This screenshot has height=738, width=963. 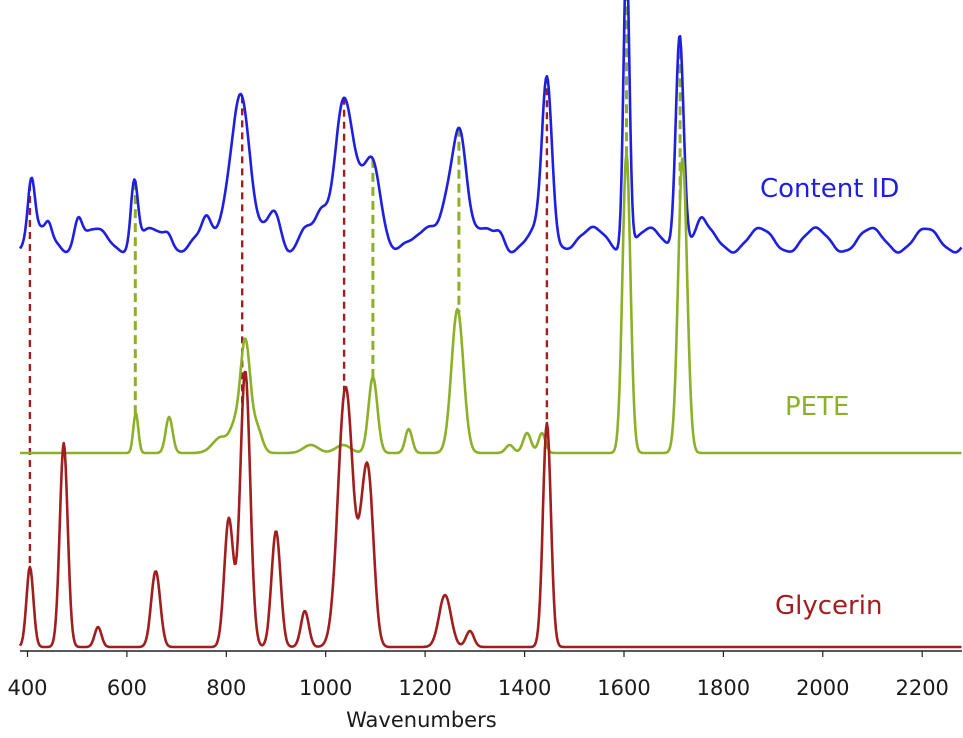 I want to click on x-tick-label: 600, so click(x=127, y=688).